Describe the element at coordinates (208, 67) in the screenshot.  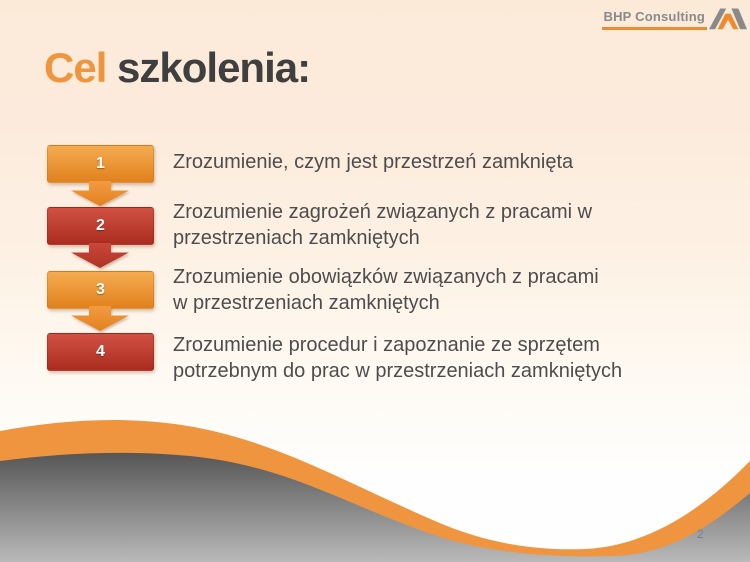
I see `title-rest: szkolenia:` at that location.